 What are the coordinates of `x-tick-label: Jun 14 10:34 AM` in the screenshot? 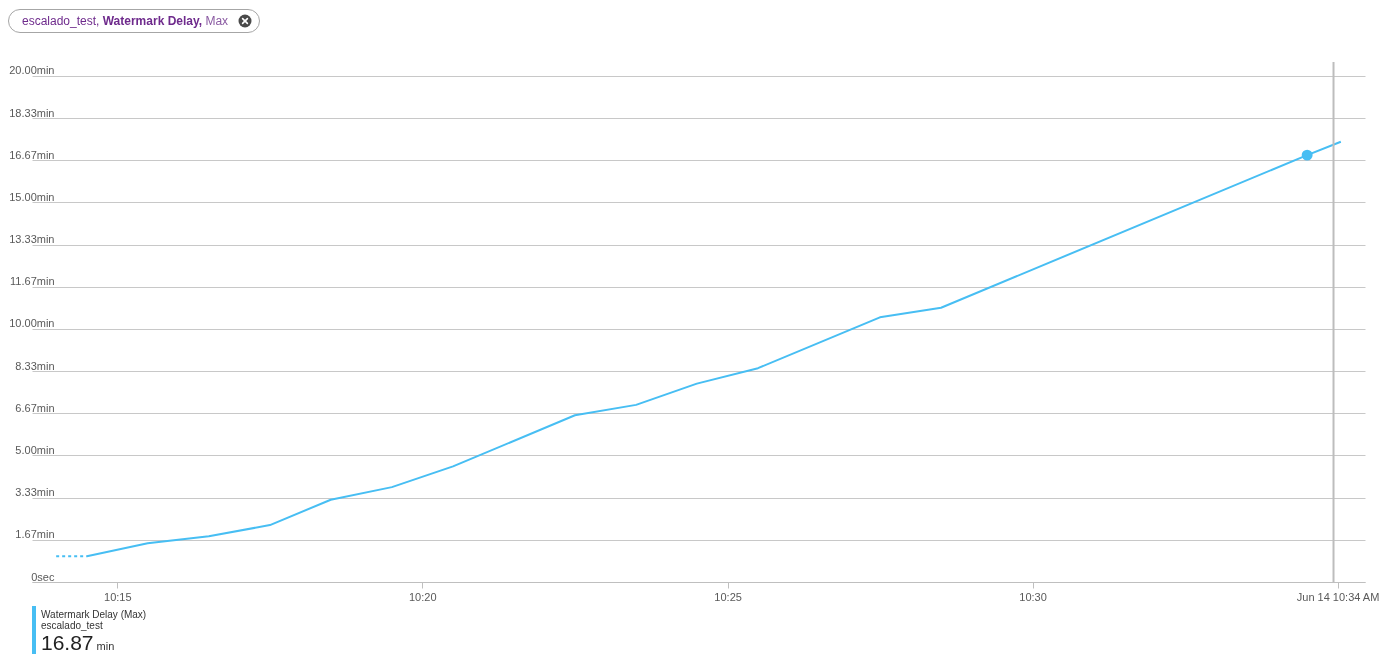 It's located at (1338, 596).